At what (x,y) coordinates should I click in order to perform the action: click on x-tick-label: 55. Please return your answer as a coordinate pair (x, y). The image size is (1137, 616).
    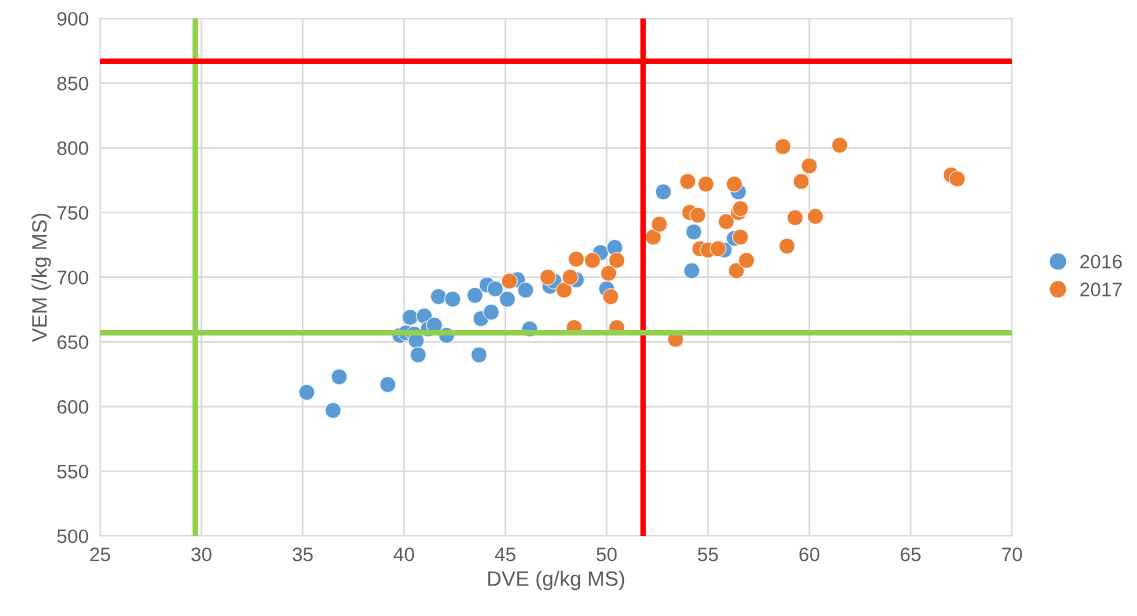
    Looking at the image, I should click on (707, 554).